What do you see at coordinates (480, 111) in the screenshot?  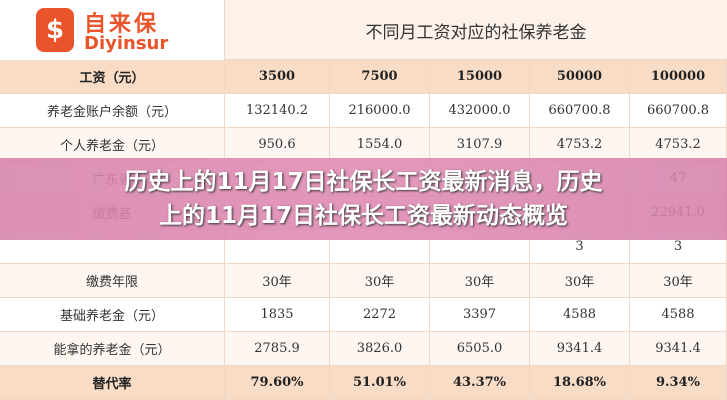 I see `cell: 432000.0` at bounding box center [480, 111].